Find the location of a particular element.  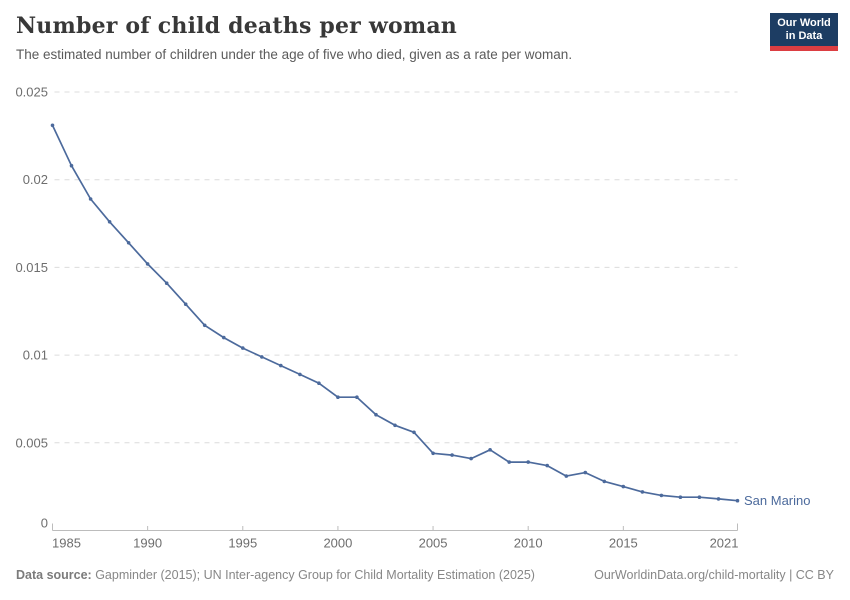

y-tick-label: 0.015 is located at coordinates (31, 267).